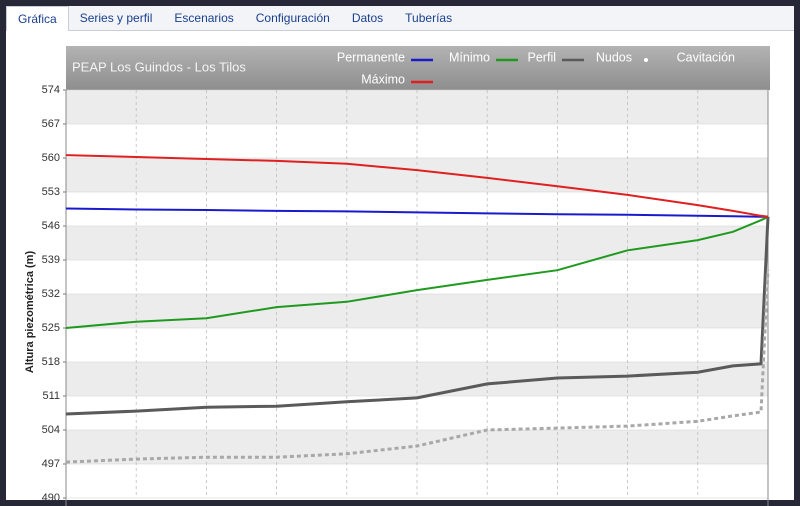 The height and width of the screenshot is (506, 800). I want to click on y-tick-label: 504, so click(51, 430).